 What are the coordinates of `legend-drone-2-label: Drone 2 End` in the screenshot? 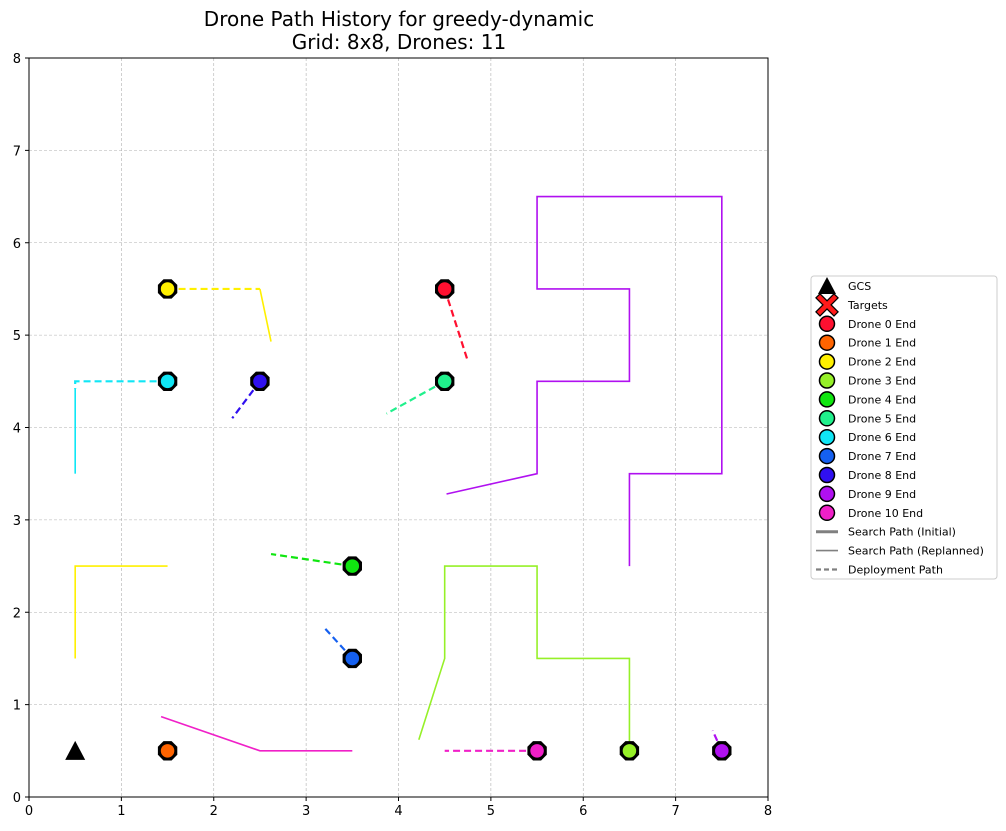 It's located at (882, 362).